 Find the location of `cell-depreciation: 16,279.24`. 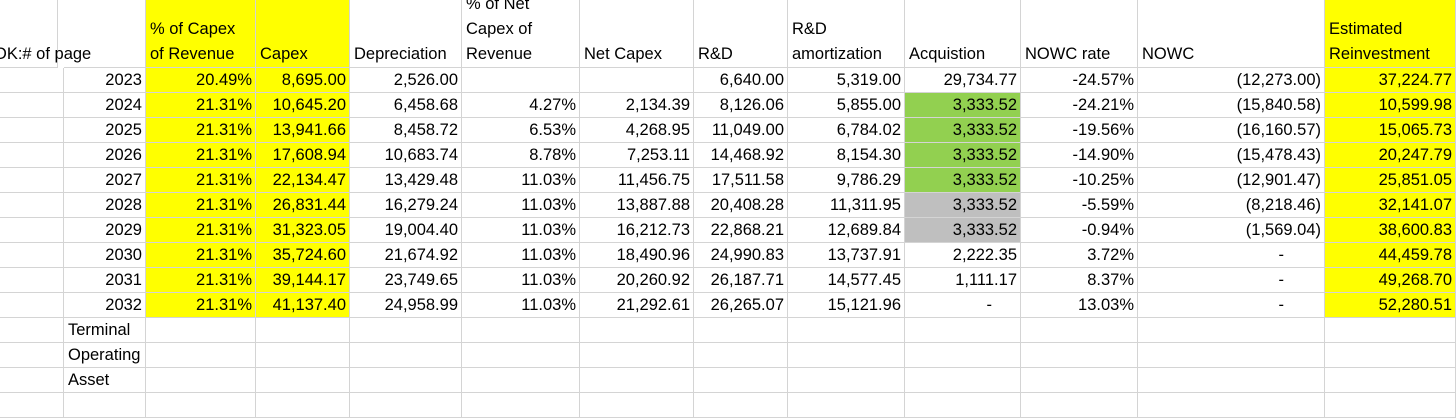

cell-depreciation: 16,279.24 is located at coordinates (406, 205).